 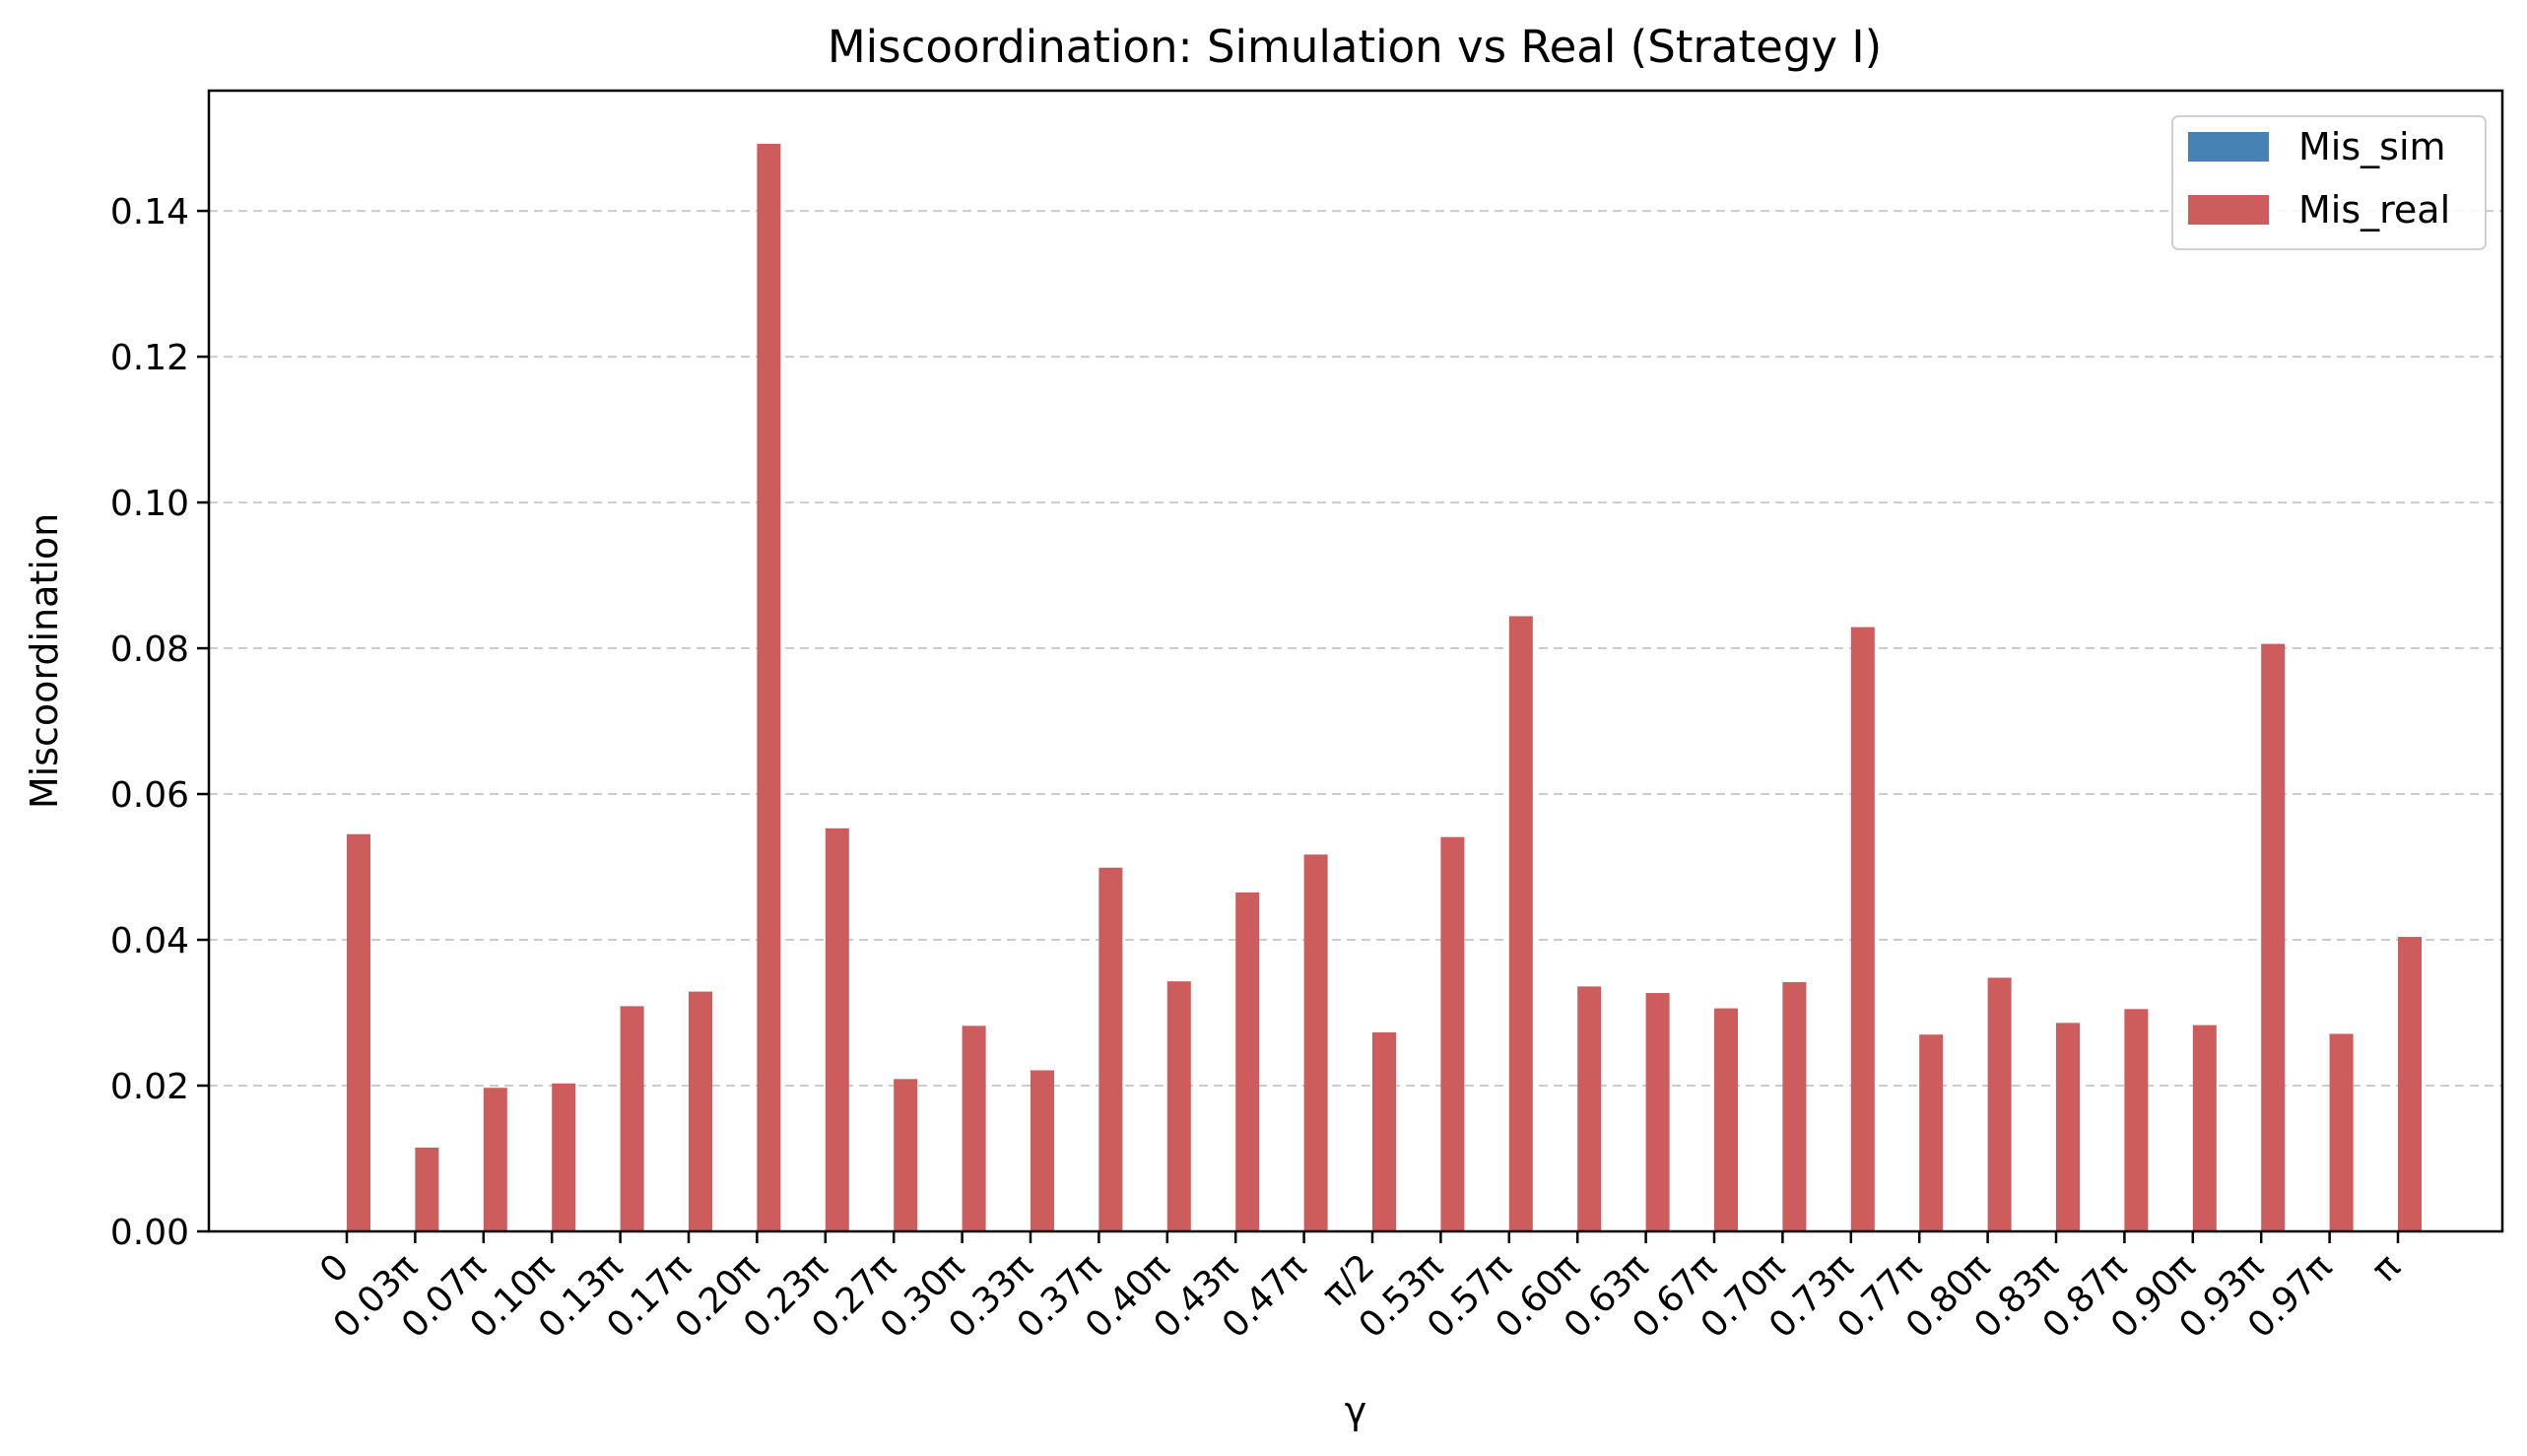 I want to click on y-tick-label: 0.04, so click(x=150, y=941).